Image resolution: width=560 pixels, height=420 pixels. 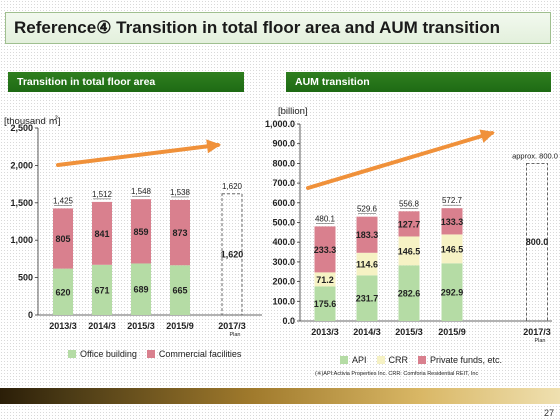 I want to click on aum-plan-bar, so click(x=537, y=242).